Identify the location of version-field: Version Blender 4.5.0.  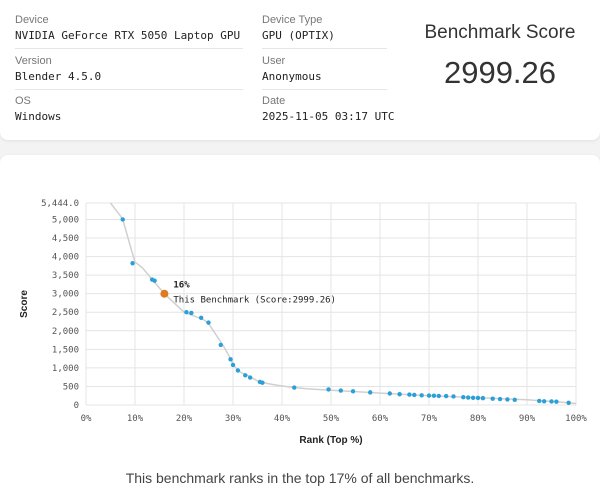
(129, 69).